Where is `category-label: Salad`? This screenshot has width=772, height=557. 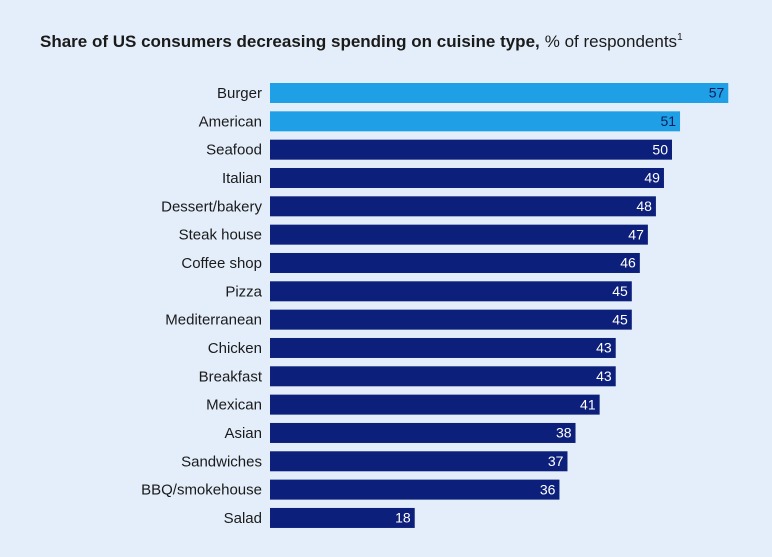 category-label: Salad is located at coordinates (243, 518).